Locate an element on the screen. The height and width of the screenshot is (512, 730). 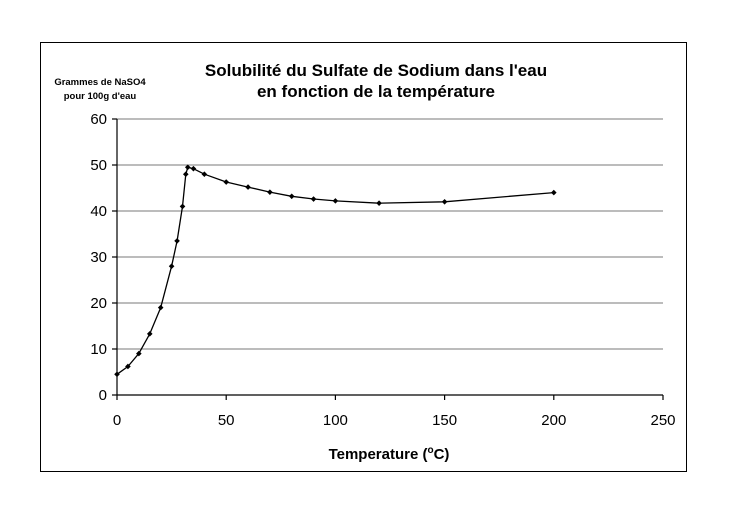
y-tick-label-40: 40 is located at coordinates (98, 211).